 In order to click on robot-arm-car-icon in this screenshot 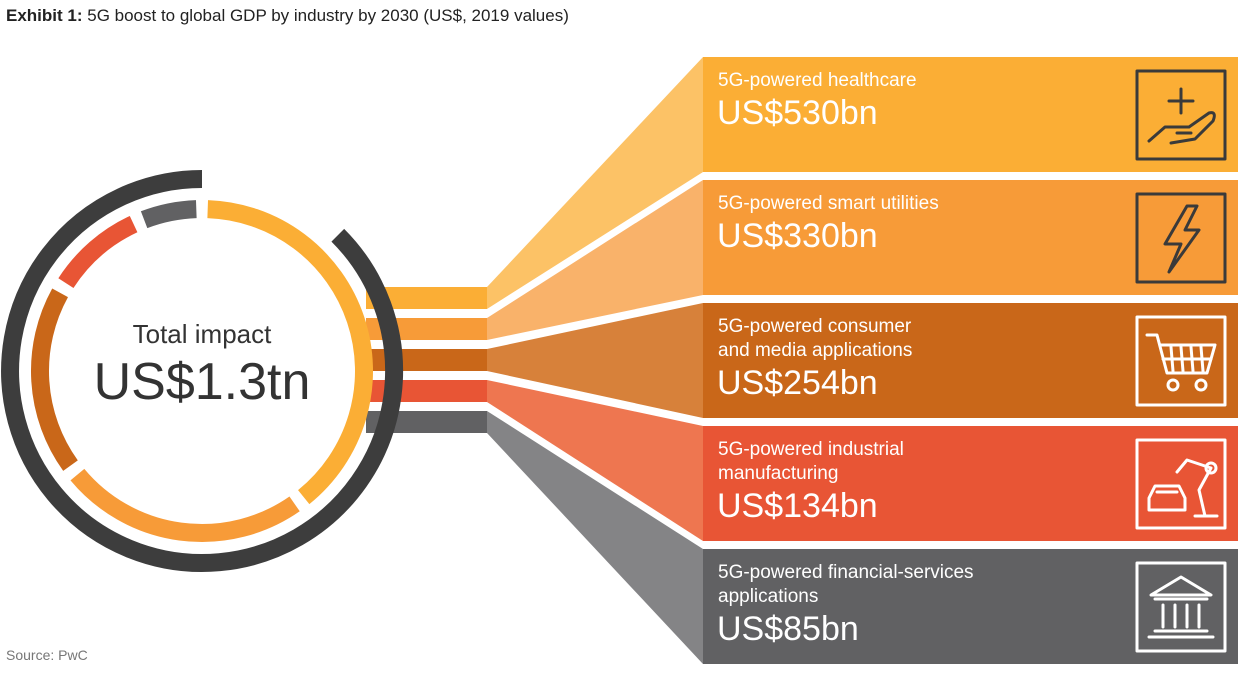, I will do `click(1181, 484)`.